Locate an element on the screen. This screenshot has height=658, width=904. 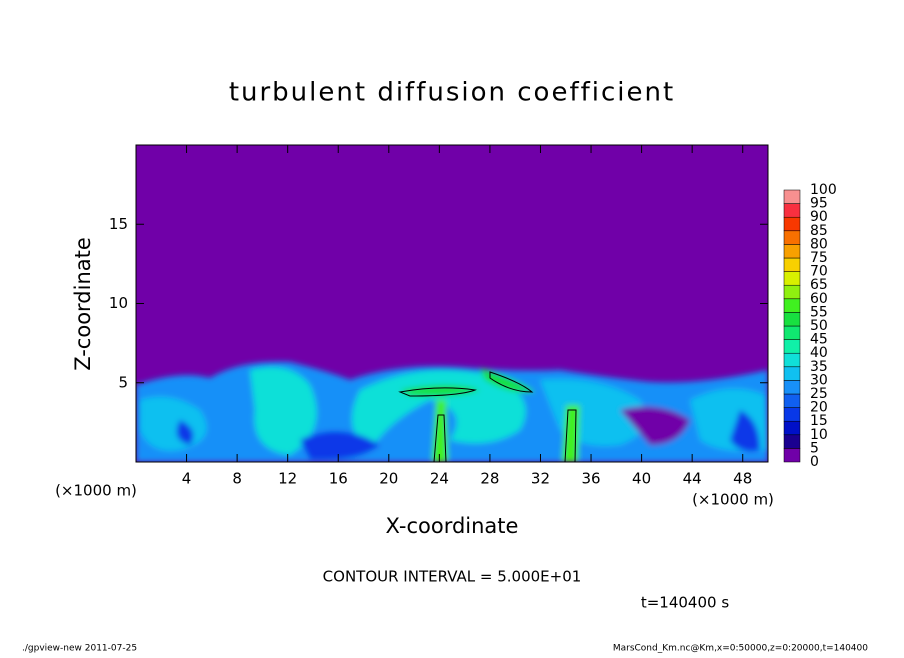
colorbar-label: 20 is located at coordinates (819, 408).